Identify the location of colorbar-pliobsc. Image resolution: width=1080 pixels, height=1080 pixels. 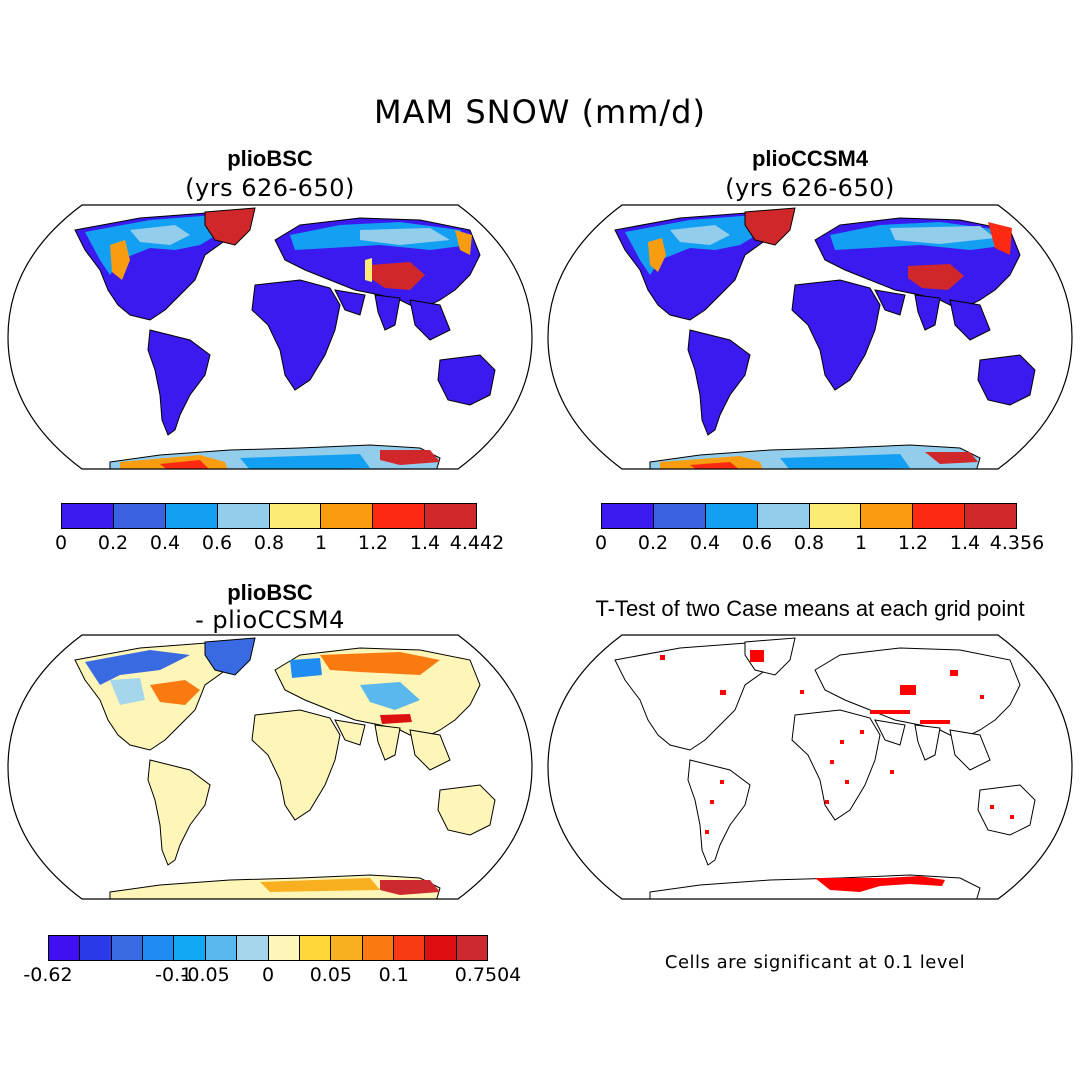
(269, 516).